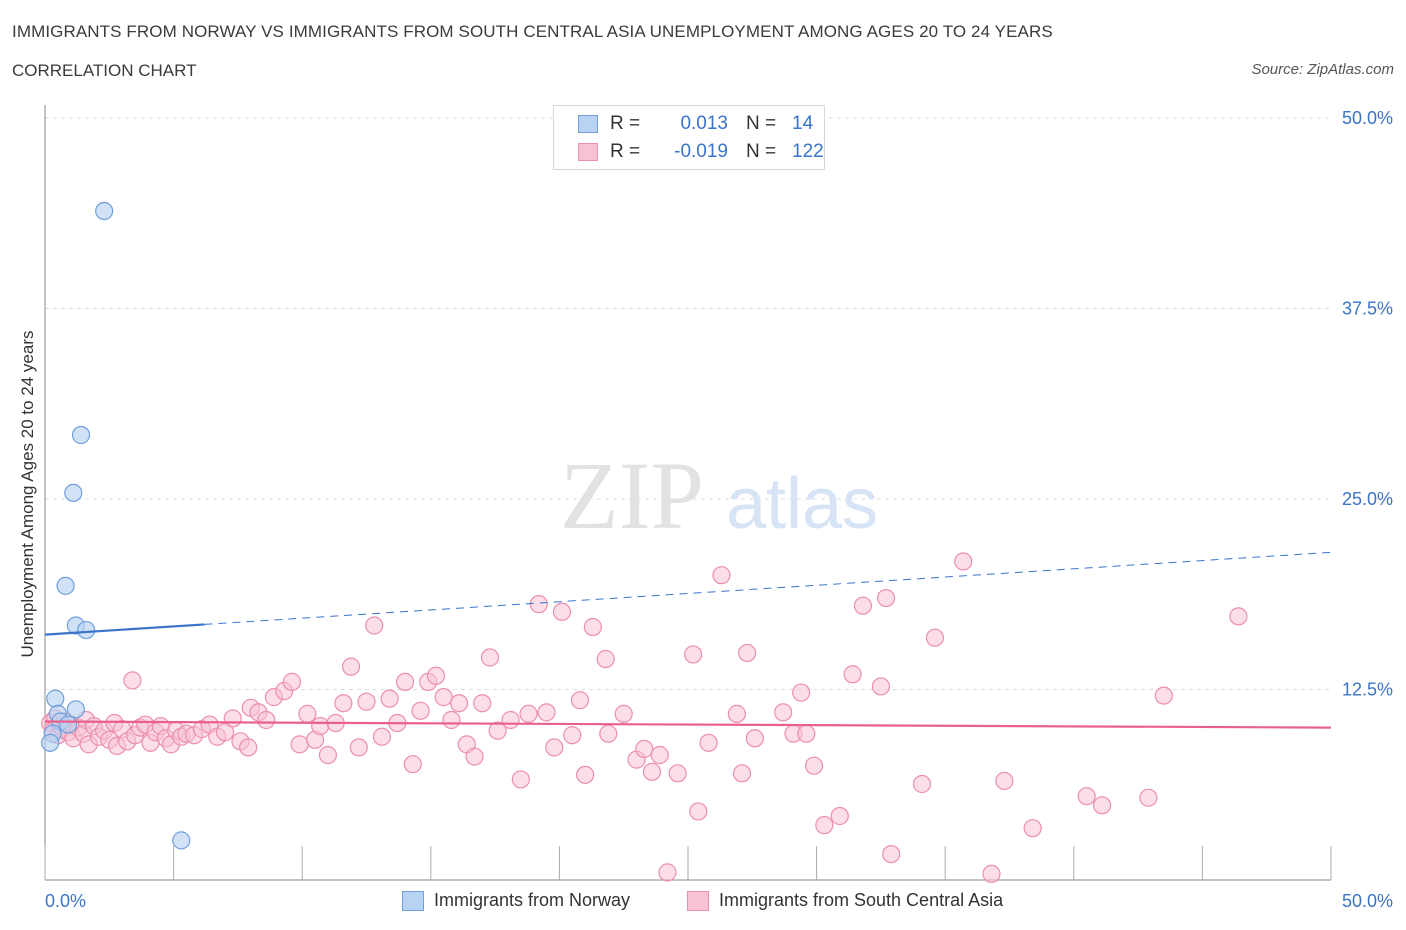  What do you see at coordinates (1367, 499) in the screenshot?
I see `y-tick-label: 25.0%` at bounding box center [1367, 499].